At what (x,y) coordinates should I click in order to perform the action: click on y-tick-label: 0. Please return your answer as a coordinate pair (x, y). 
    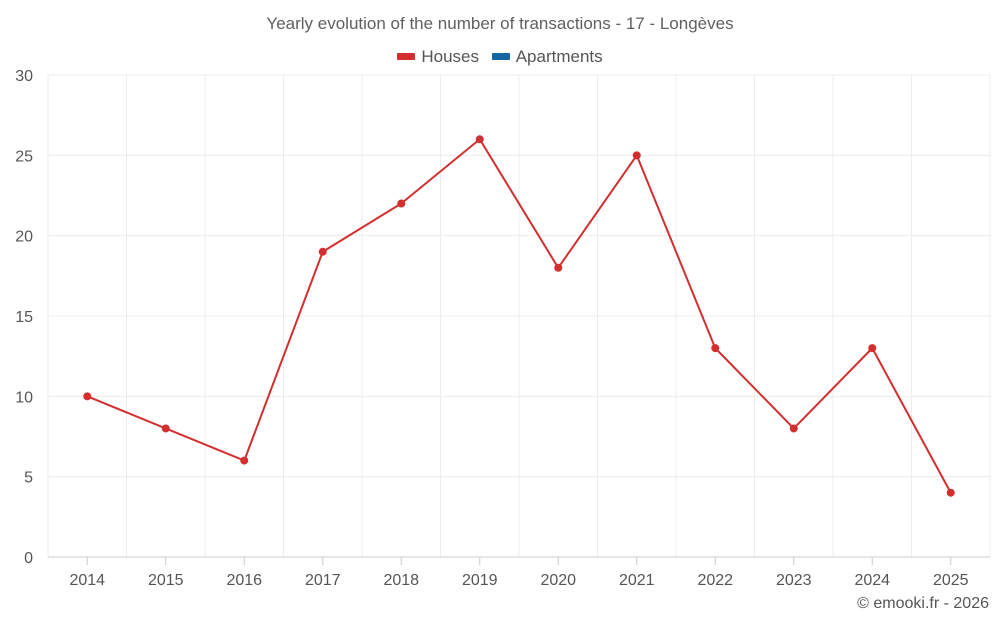
    Looking at the image, I should click on (28, 558).